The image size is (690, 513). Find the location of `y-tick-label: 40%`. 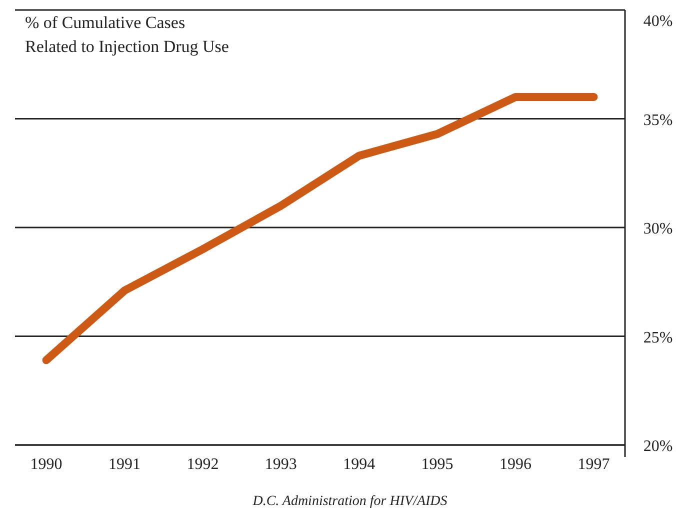

y-tick-label: 40% is located at coordinates (658, 21).